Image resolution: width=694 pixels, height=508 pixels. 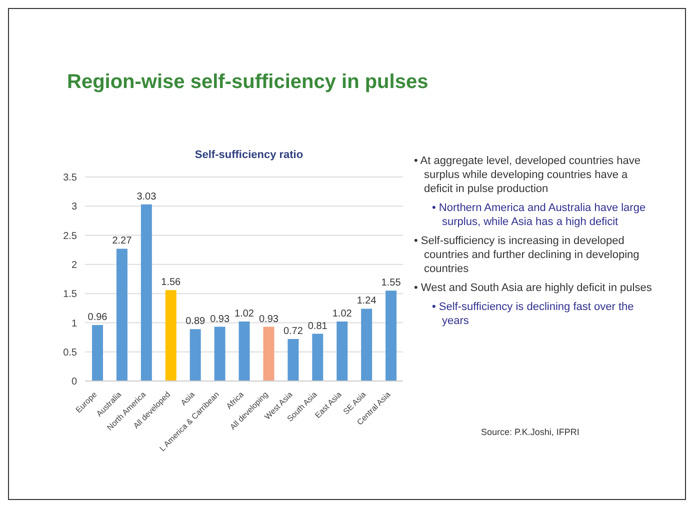 I want to click on y-tick-label: 1, so click(x=74, y=324).